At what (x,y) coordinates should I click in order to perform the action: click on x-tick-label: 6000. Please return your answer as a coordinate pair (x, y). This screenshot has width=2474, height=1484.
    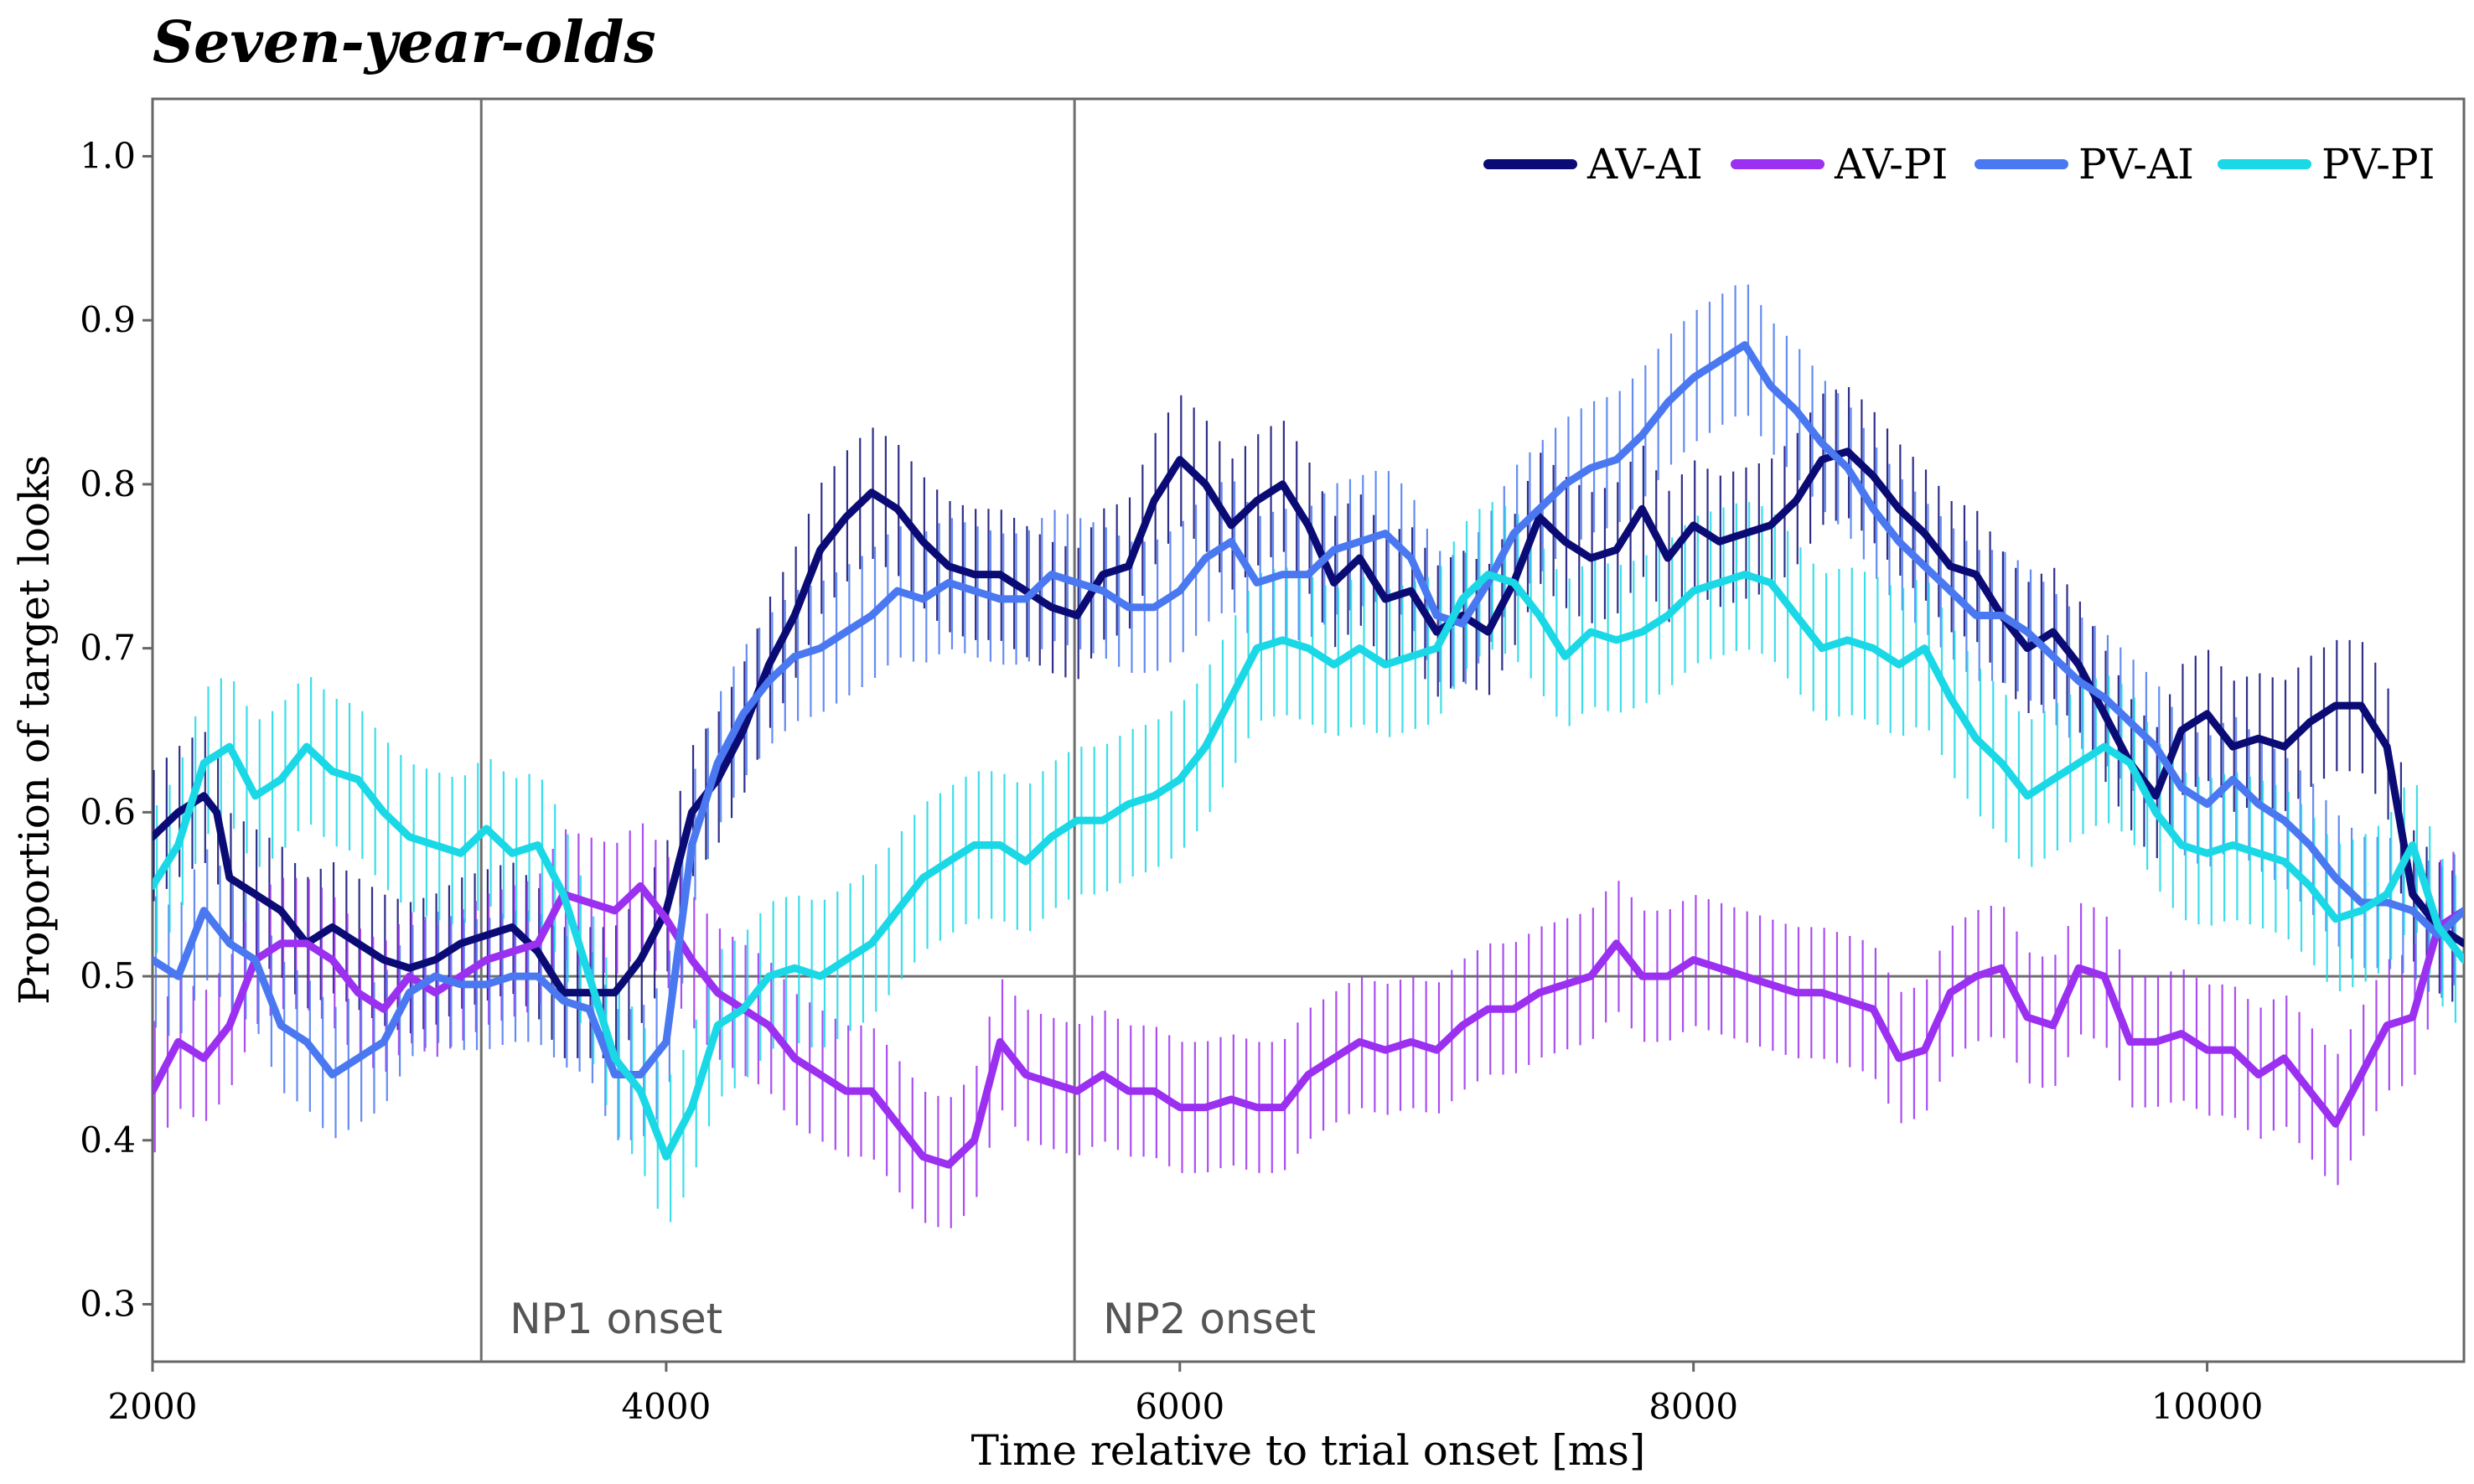
    Looking at the image, I should click on (1179, 1406).